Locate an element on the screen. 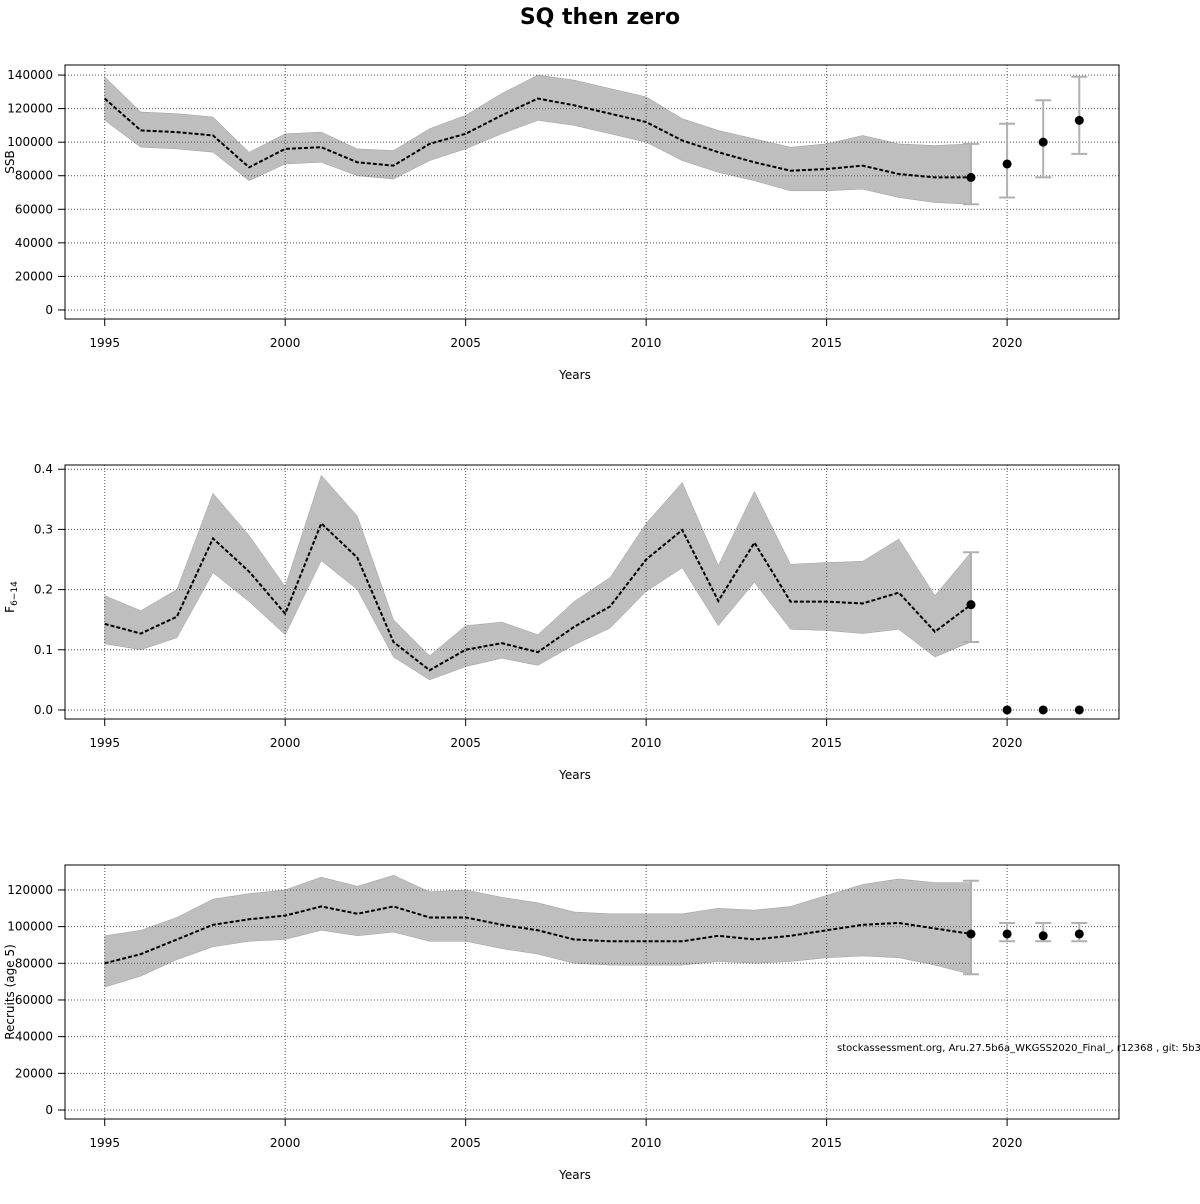 The height and width of the screenshot is (1204, 1200). y-tick-label: 0.2 is located at coordinates (43, 590).